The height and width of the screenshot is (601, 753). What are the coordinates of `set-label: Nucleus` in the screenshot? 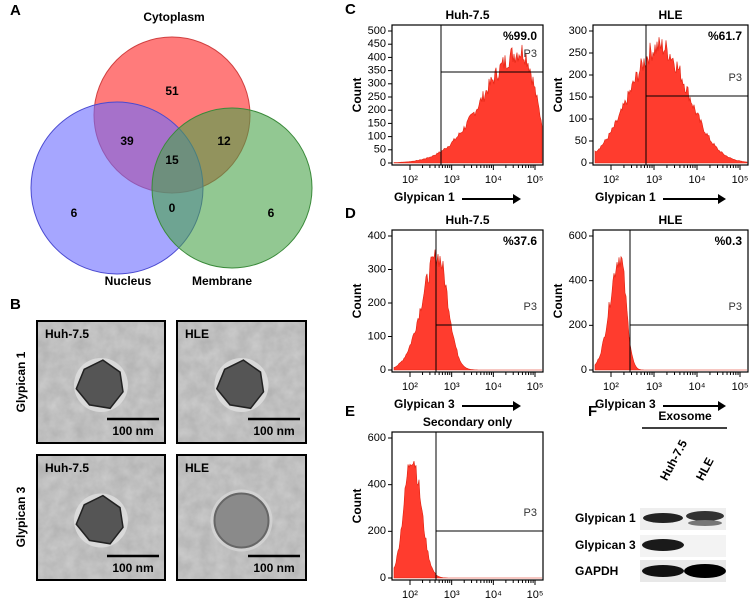 It's located at (128, 281).